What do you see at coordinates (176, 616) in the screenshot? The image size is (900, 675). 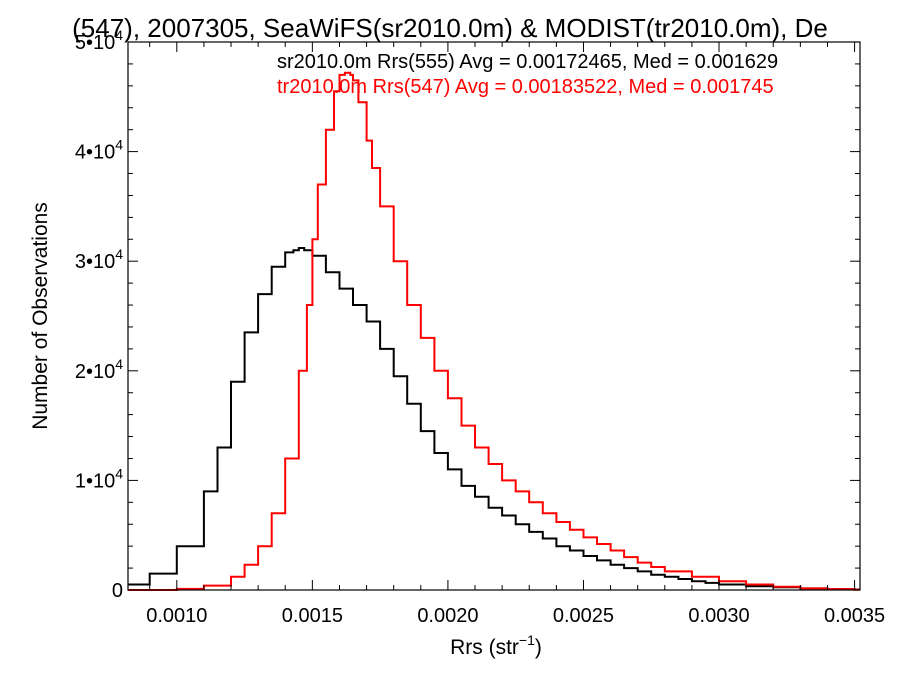 I see `x-tick-label: 0.0010` at bounding box center [176, 616].